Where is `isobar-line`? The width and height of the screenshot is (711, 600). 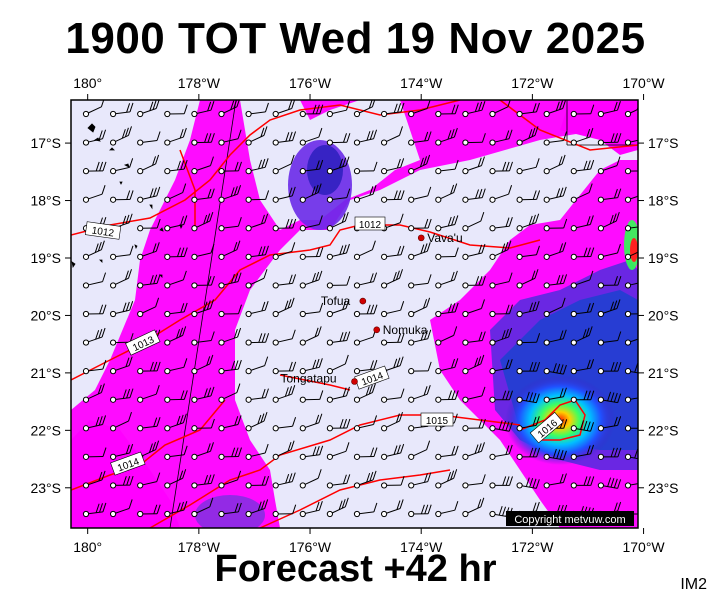 isobar-line is located at coordinates (335, 471).